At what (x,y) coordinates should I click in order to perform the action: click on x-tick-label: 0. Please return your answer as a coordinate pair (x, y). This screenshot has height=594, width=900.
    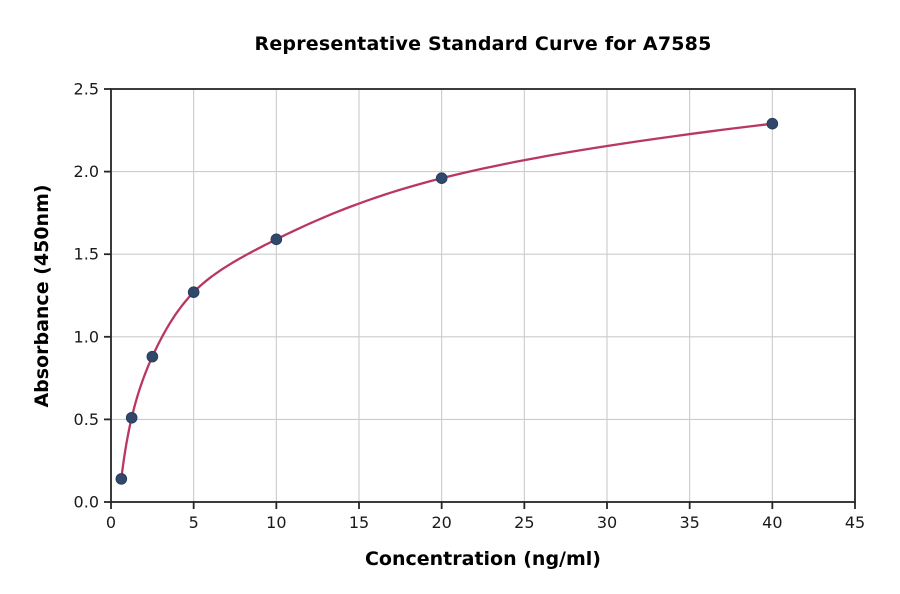
    Looking at the image, I should click on (111, 522).